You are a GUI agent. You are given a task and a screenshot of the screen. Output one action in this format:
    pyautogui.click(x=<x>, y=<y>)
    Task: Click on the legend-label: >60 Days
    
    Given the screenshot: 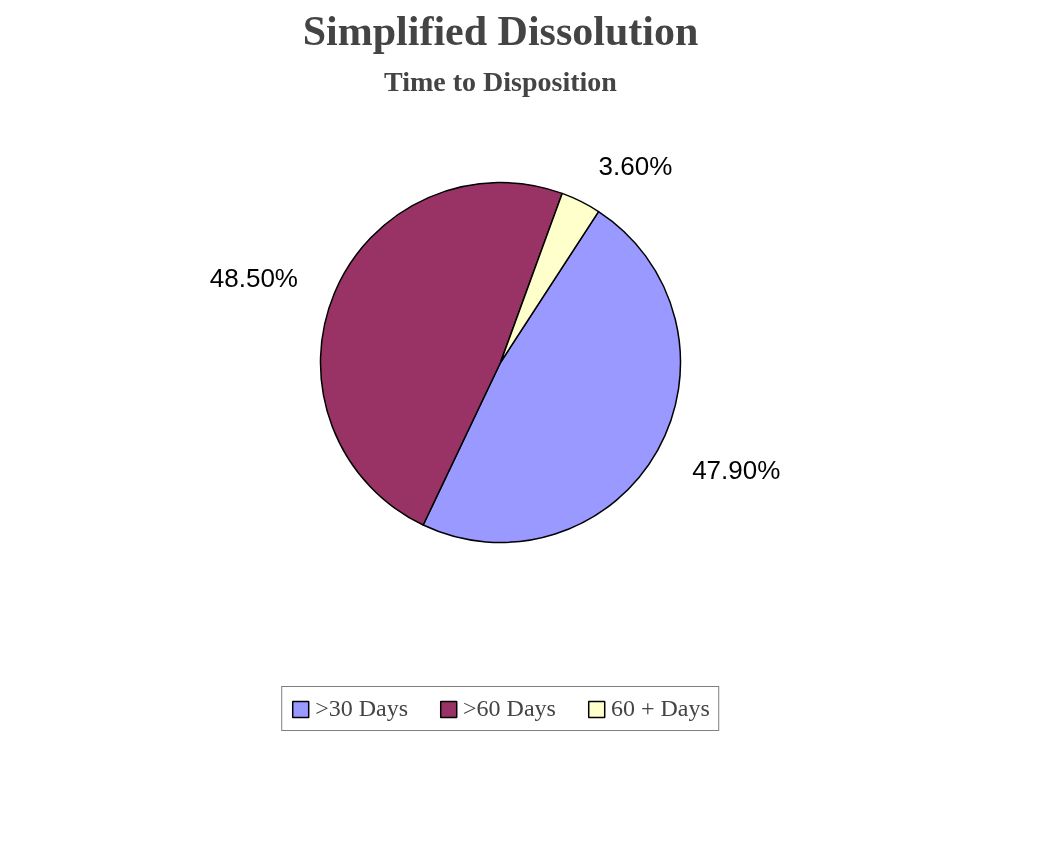 What is the action you would take?
    pyautogui.click(x=509, y=708)
    